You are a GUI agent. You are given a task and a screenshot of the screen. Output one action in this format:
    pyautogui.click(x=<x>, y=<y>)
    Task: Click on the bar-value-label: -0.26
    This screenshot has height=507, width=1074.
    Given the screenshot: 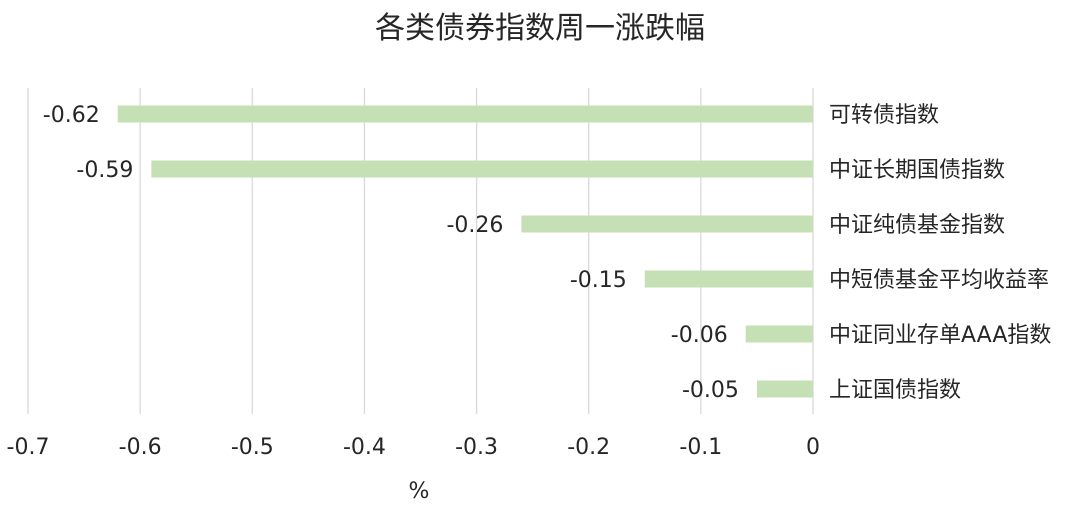 What is the action you would take?
    pyautogui.click(x=474, y=225)
    